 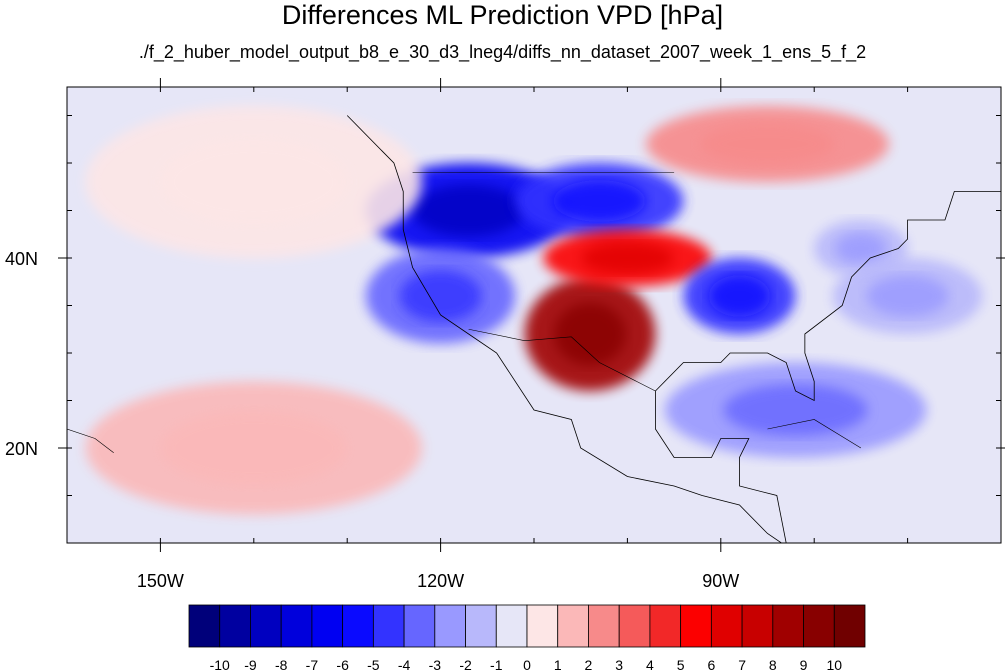 What do you see at coordinates (804, 664) in the screenshot?
I see `colorbar-label: 9` at bounding box center [804, 664].